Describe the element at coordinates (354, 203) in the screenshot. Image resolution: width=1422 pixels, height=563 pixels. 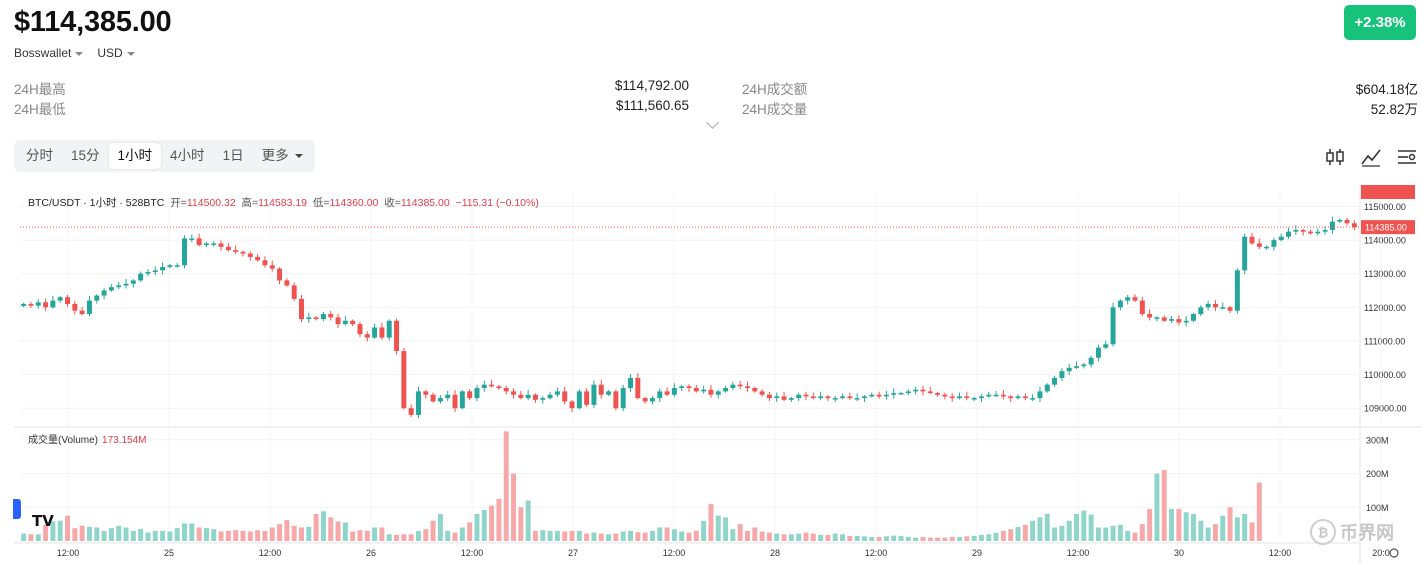
I see `legend-low: 114360.00` at that location.